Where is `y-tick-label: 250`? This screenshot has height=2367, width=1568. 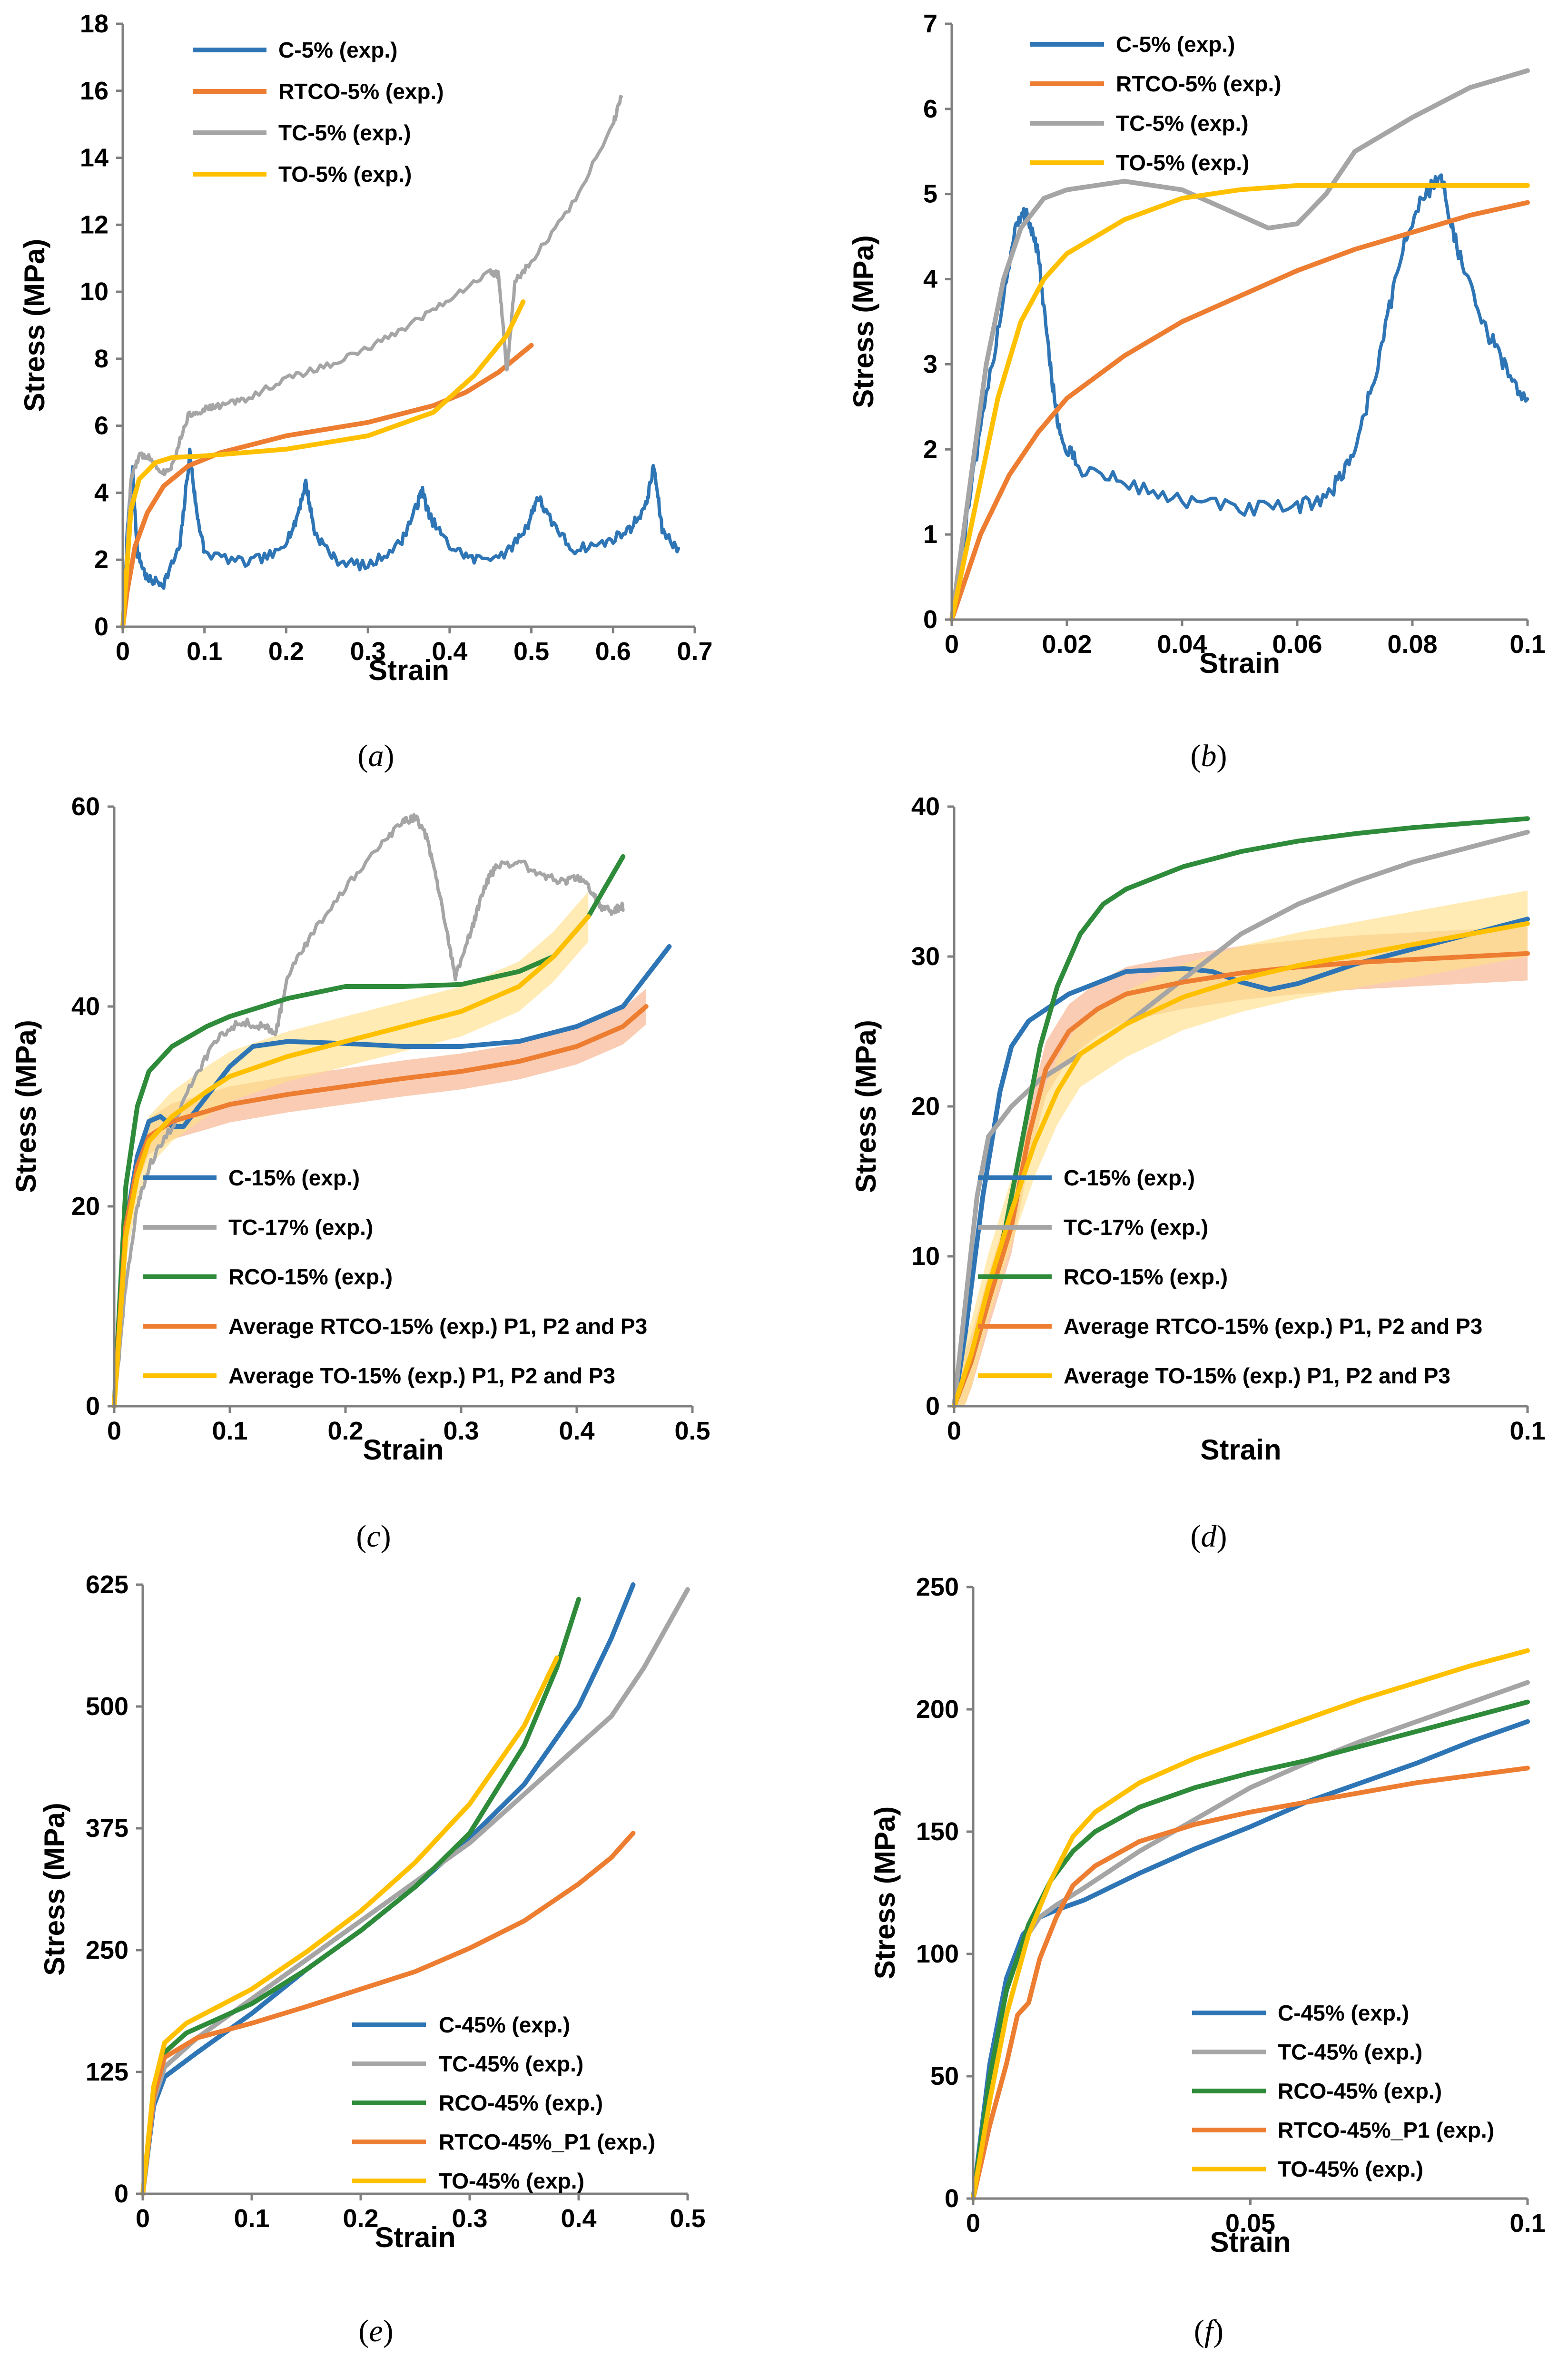
y-tick-label: 250 is located at coordinates (937, 1587).